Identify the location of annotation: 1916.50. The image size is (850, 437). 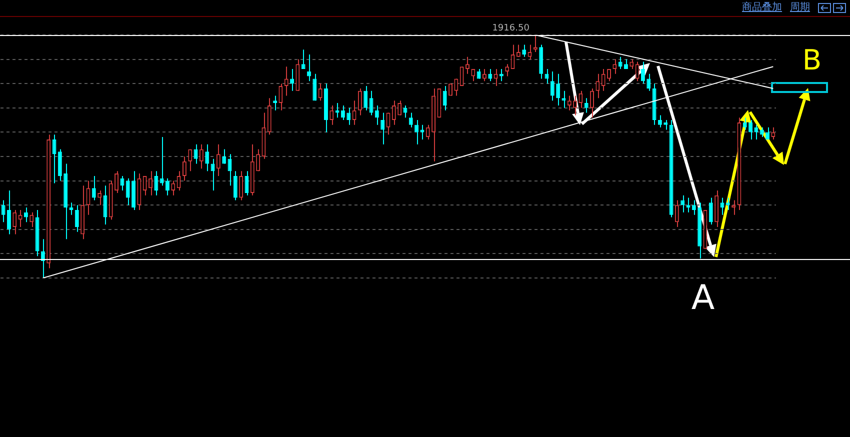
(511, 28).